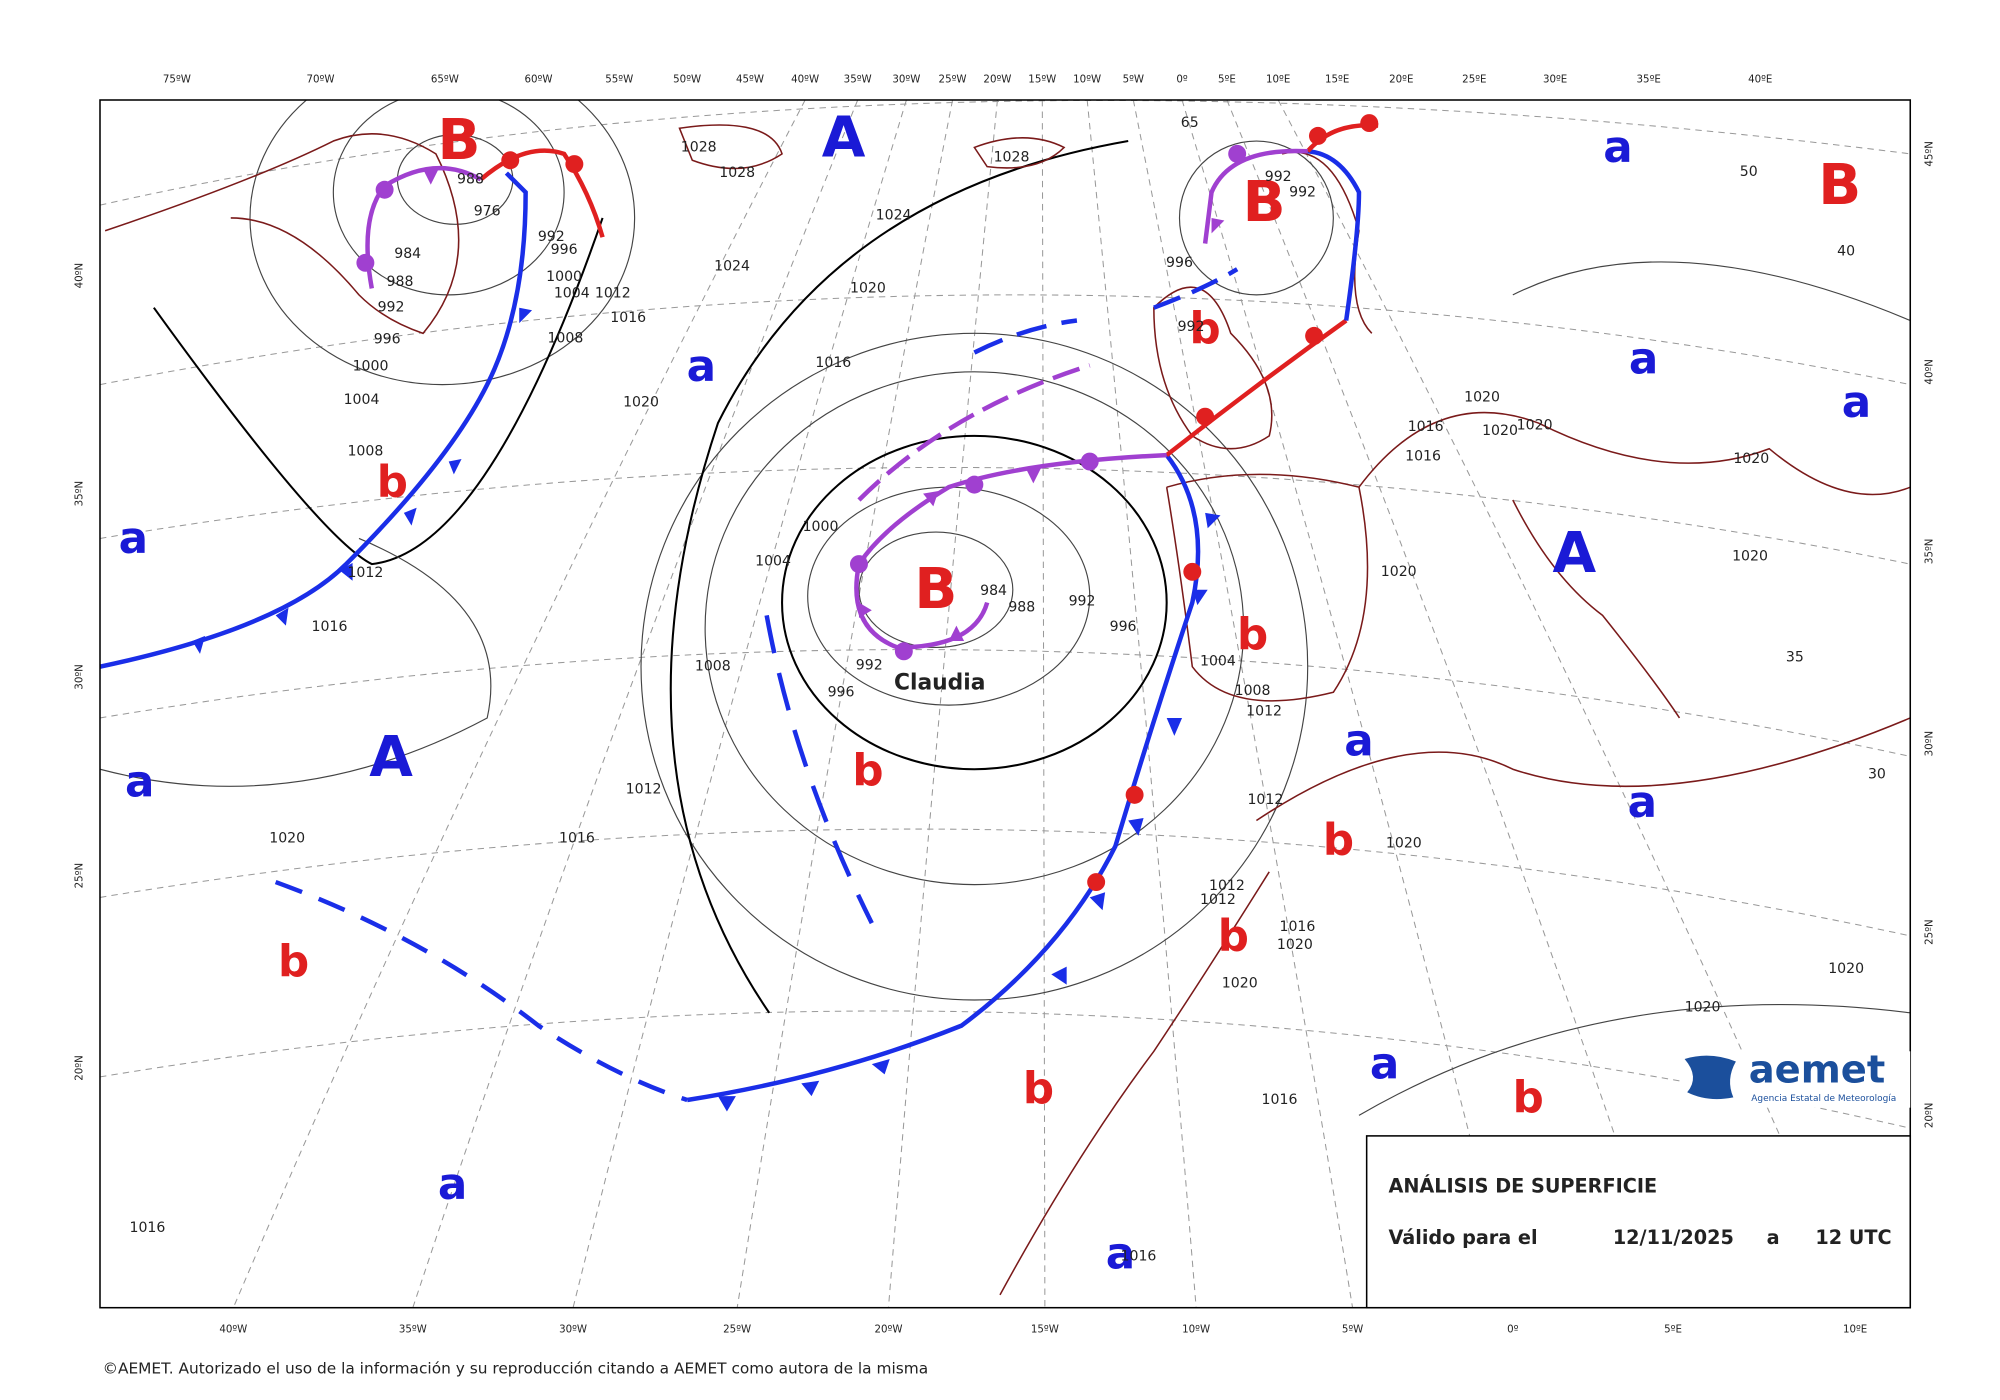 The width and height of the screenshot is (2000, 1400). I want to click on lon-label: 20ºW, so click(997, 79).